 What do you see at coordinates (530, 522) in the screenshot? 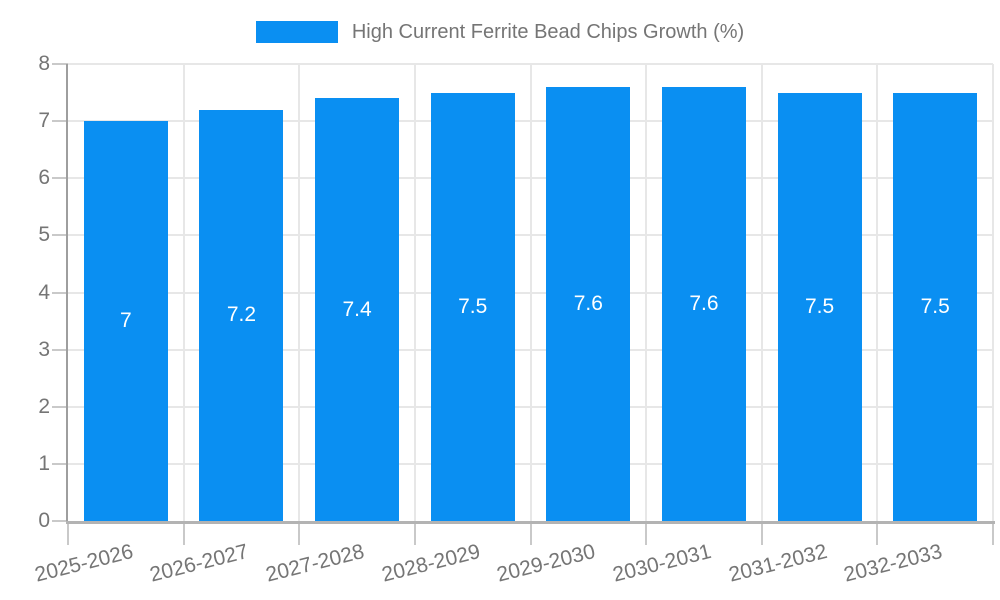
I see `x-axis-line` at bounding box center [530, 522].